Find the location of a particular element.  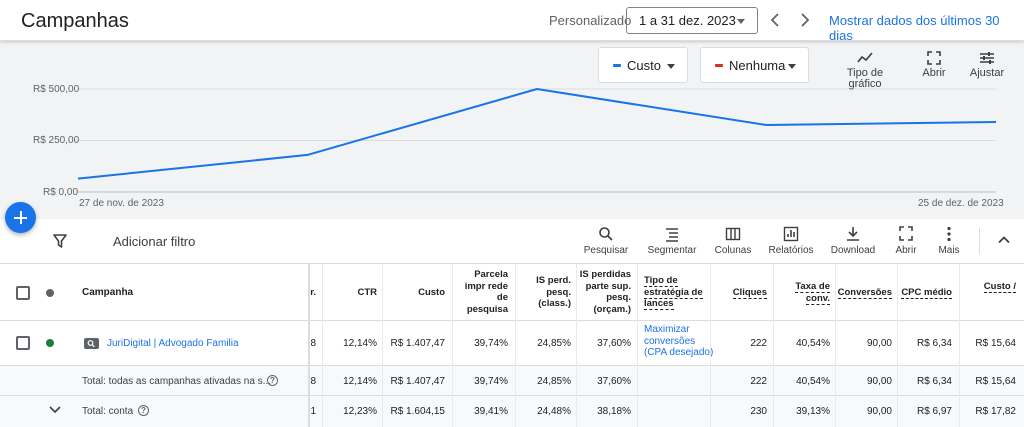

status-enabled-icon is located at coordinates (50, 343).